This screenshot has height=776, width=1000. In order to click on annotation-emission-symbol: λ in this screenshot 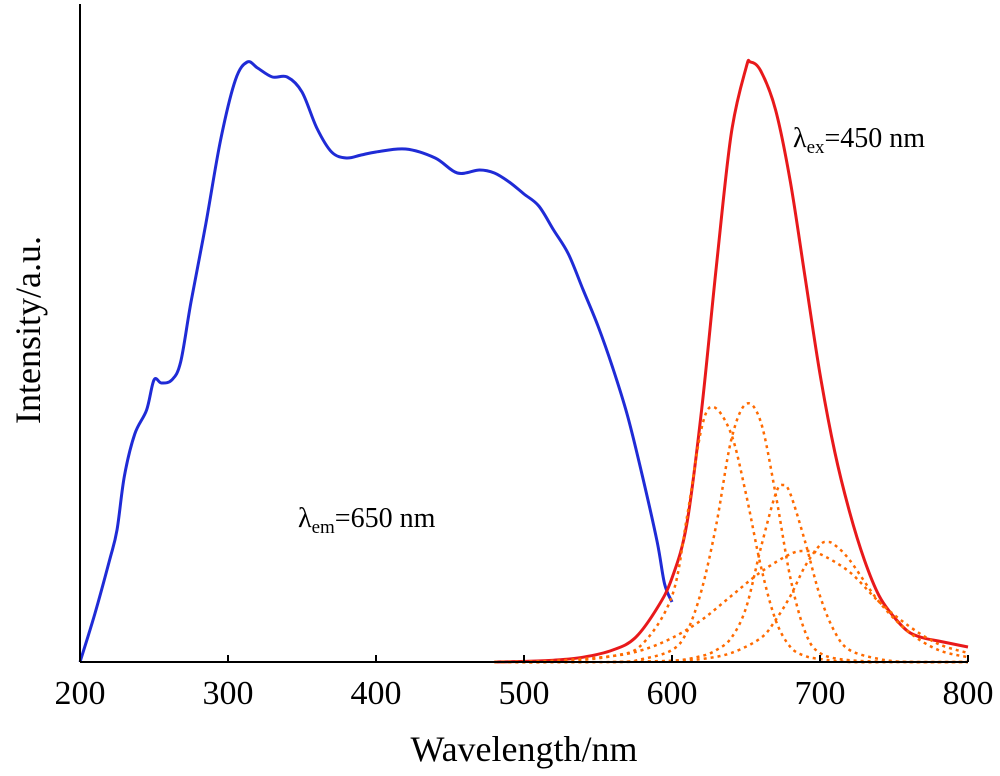, I will do `click(305, 518)`.